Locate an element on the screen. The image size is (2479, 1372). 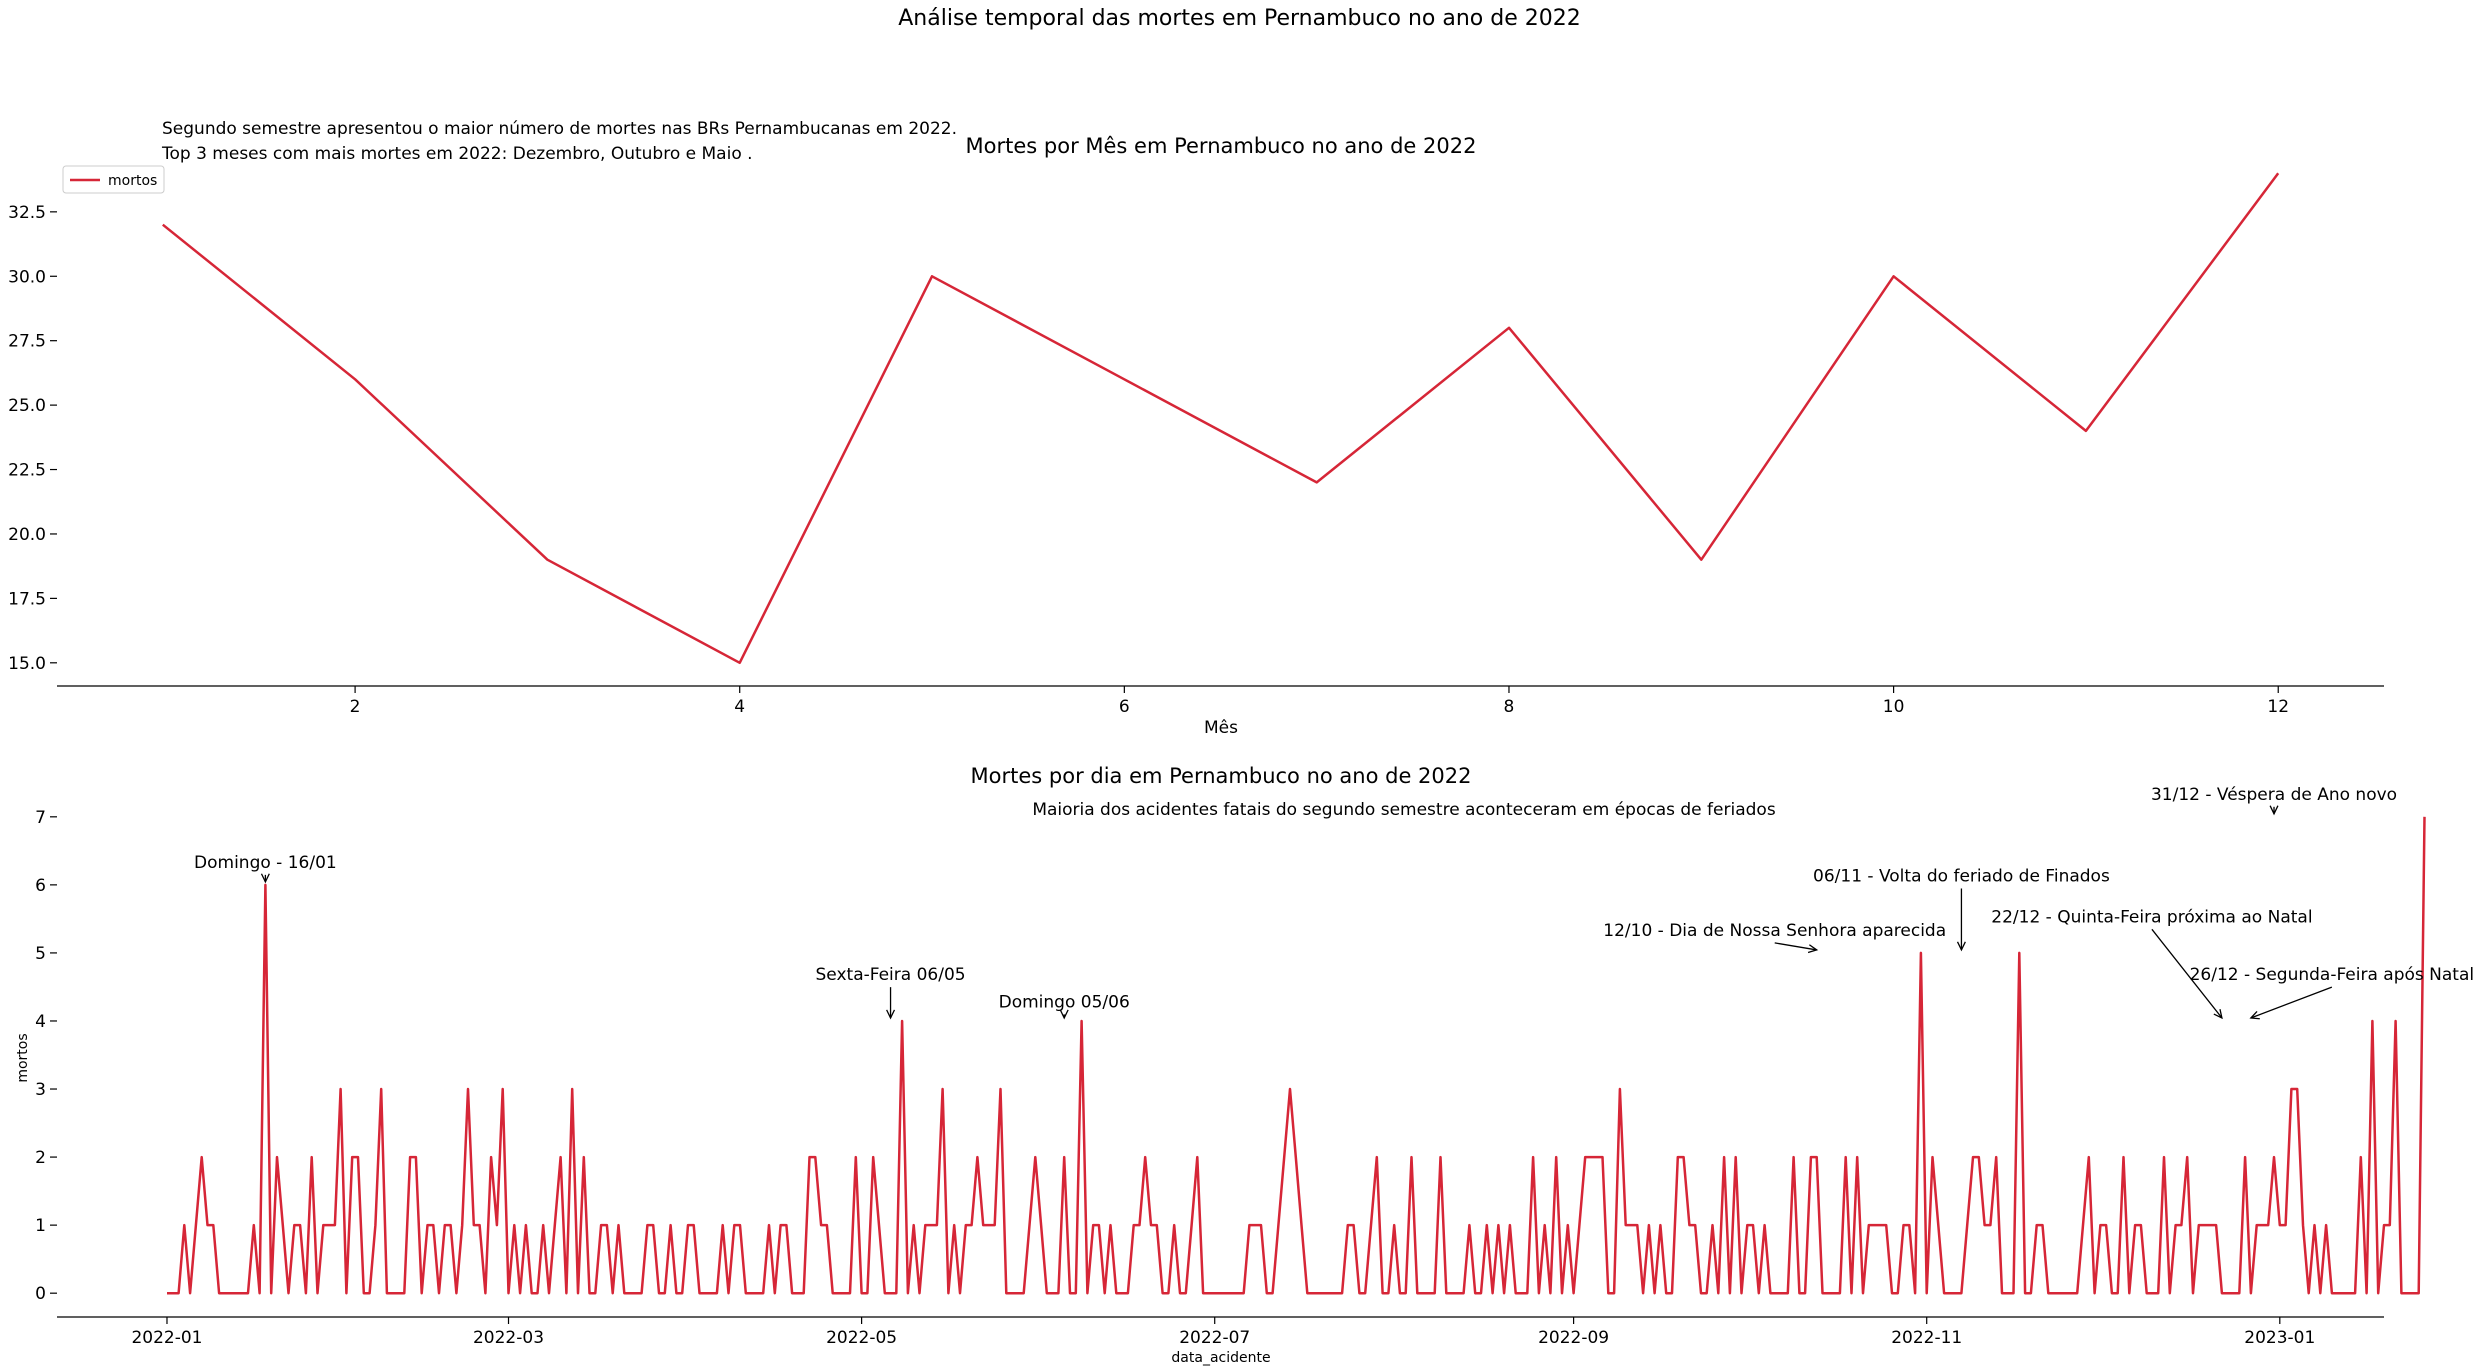
legend-frame is located at coordinates (113, 179).